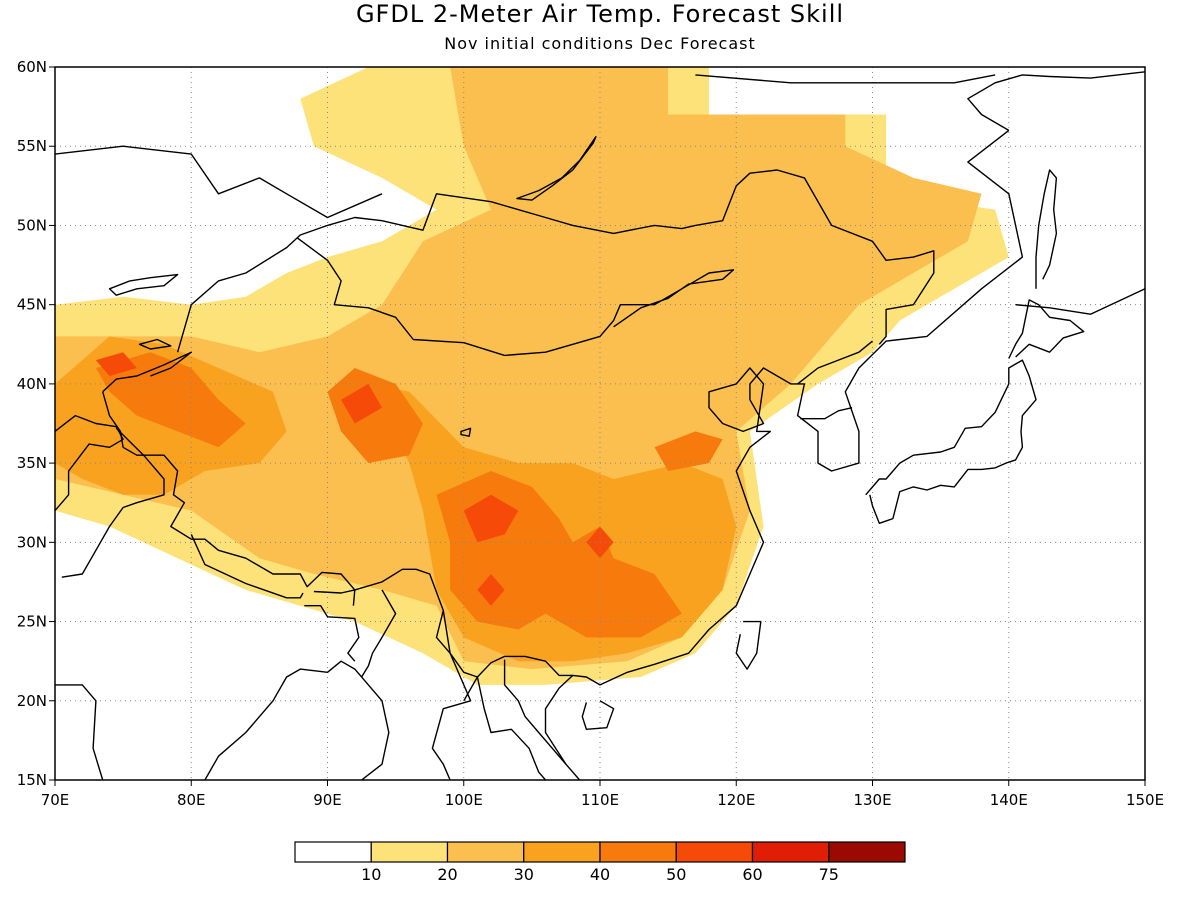  Describe the element at coordinates (447, 874) in the screenshot. I see `colorbar-label: 20` at that location.